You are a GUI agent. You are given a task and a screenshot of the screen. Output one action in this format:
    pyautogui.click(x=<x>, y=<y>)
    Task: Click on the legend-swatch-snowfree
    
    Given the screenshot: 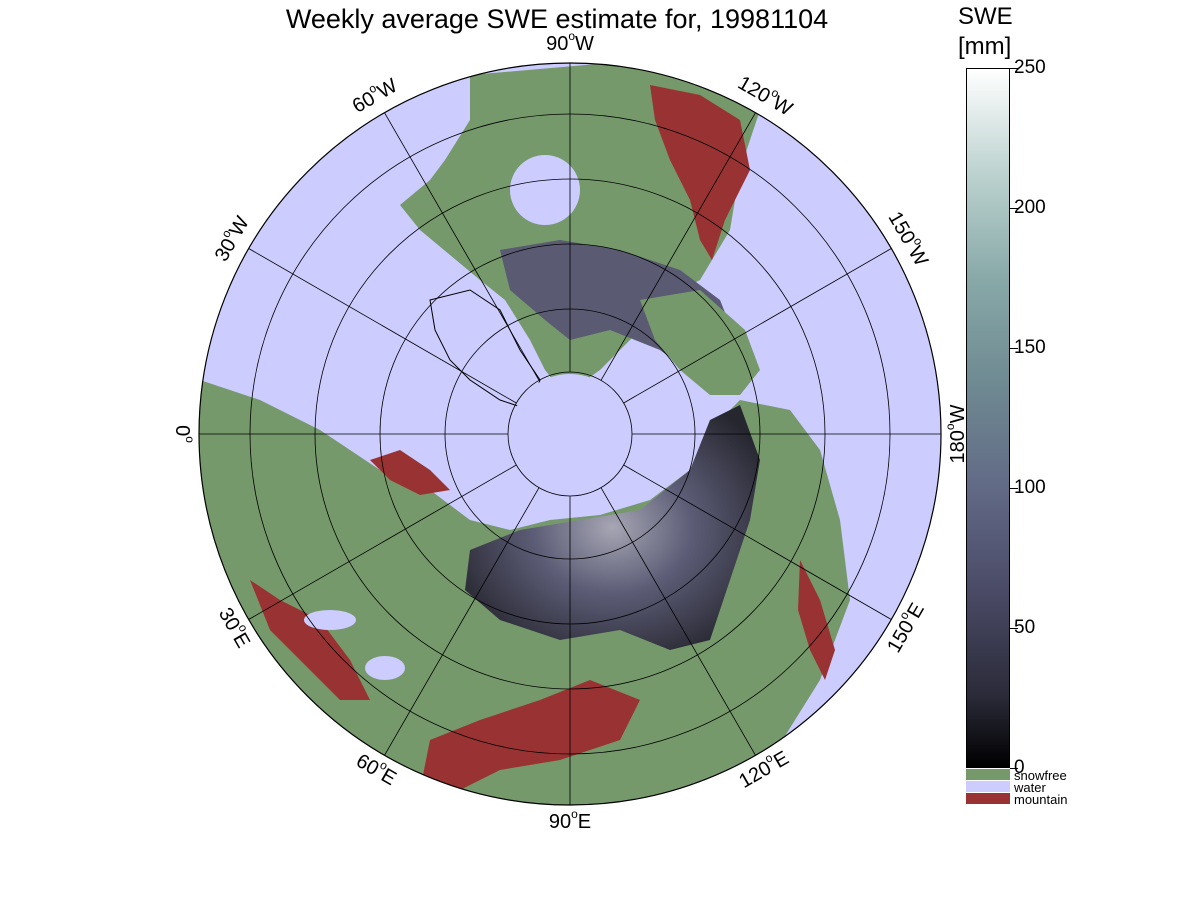 What is the action you would take?
    pyautogui.click(x=988, y=774)
    